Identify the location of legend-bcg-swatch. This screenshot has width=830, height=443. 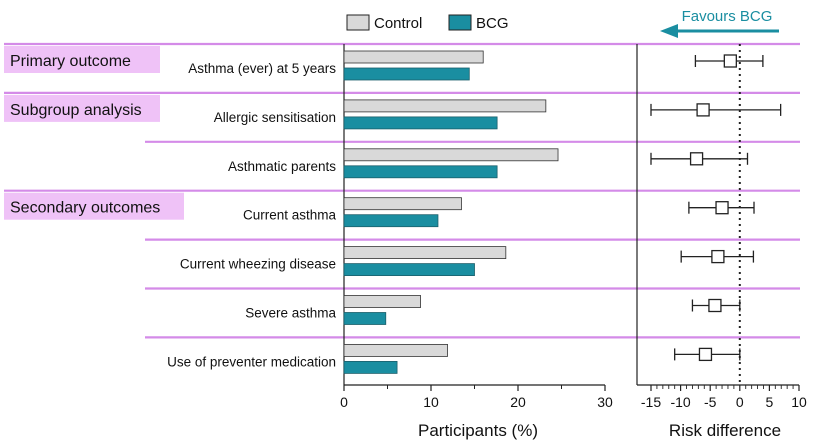
(460, 22).